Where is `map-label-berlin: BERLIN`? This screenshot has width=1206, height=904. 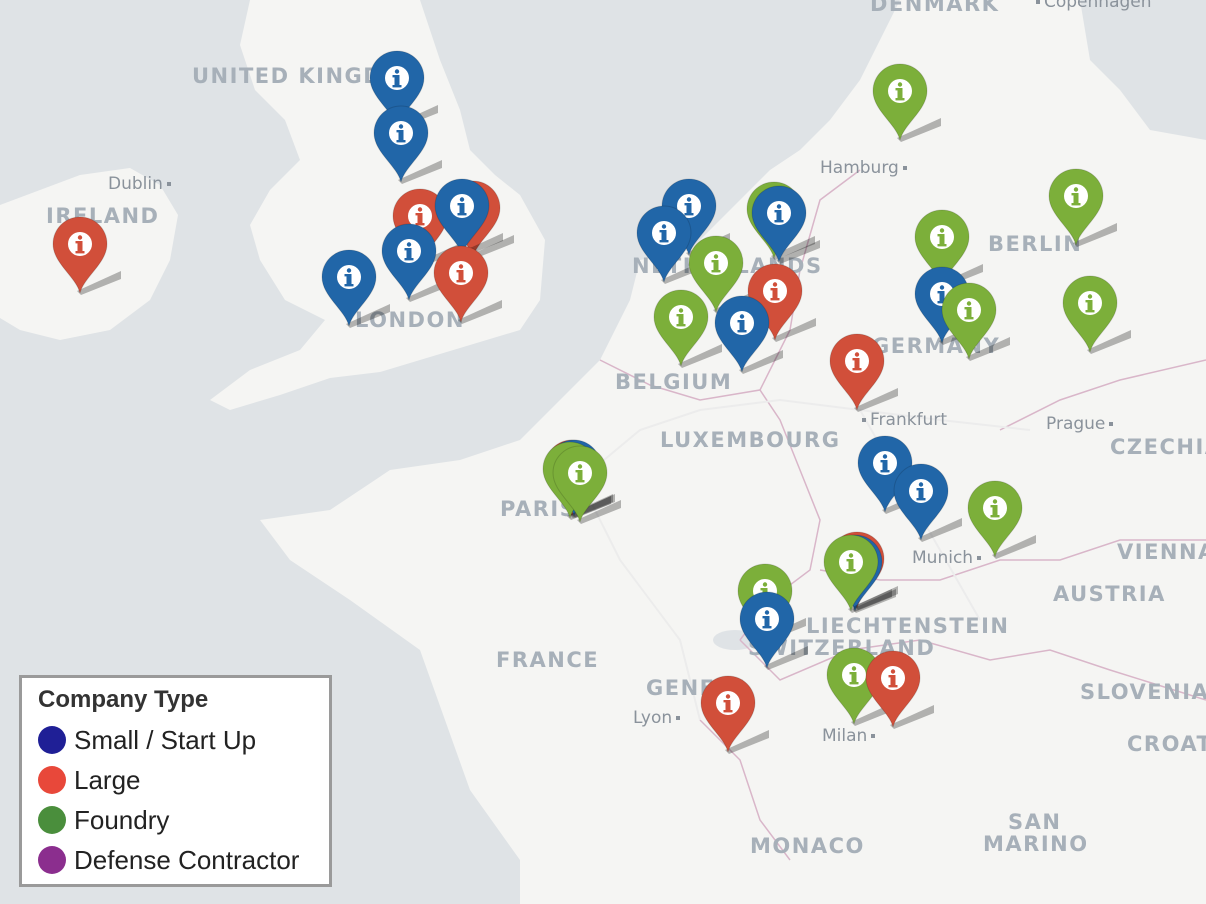
map-label-berlin: BERLIN is located at coordinates (1035, 244).